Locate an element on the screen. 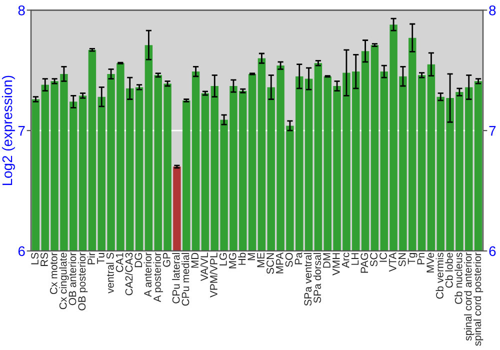 This screenshot has width=500, height=350. x-tick-label: LG is located at coordinates (223, 259).